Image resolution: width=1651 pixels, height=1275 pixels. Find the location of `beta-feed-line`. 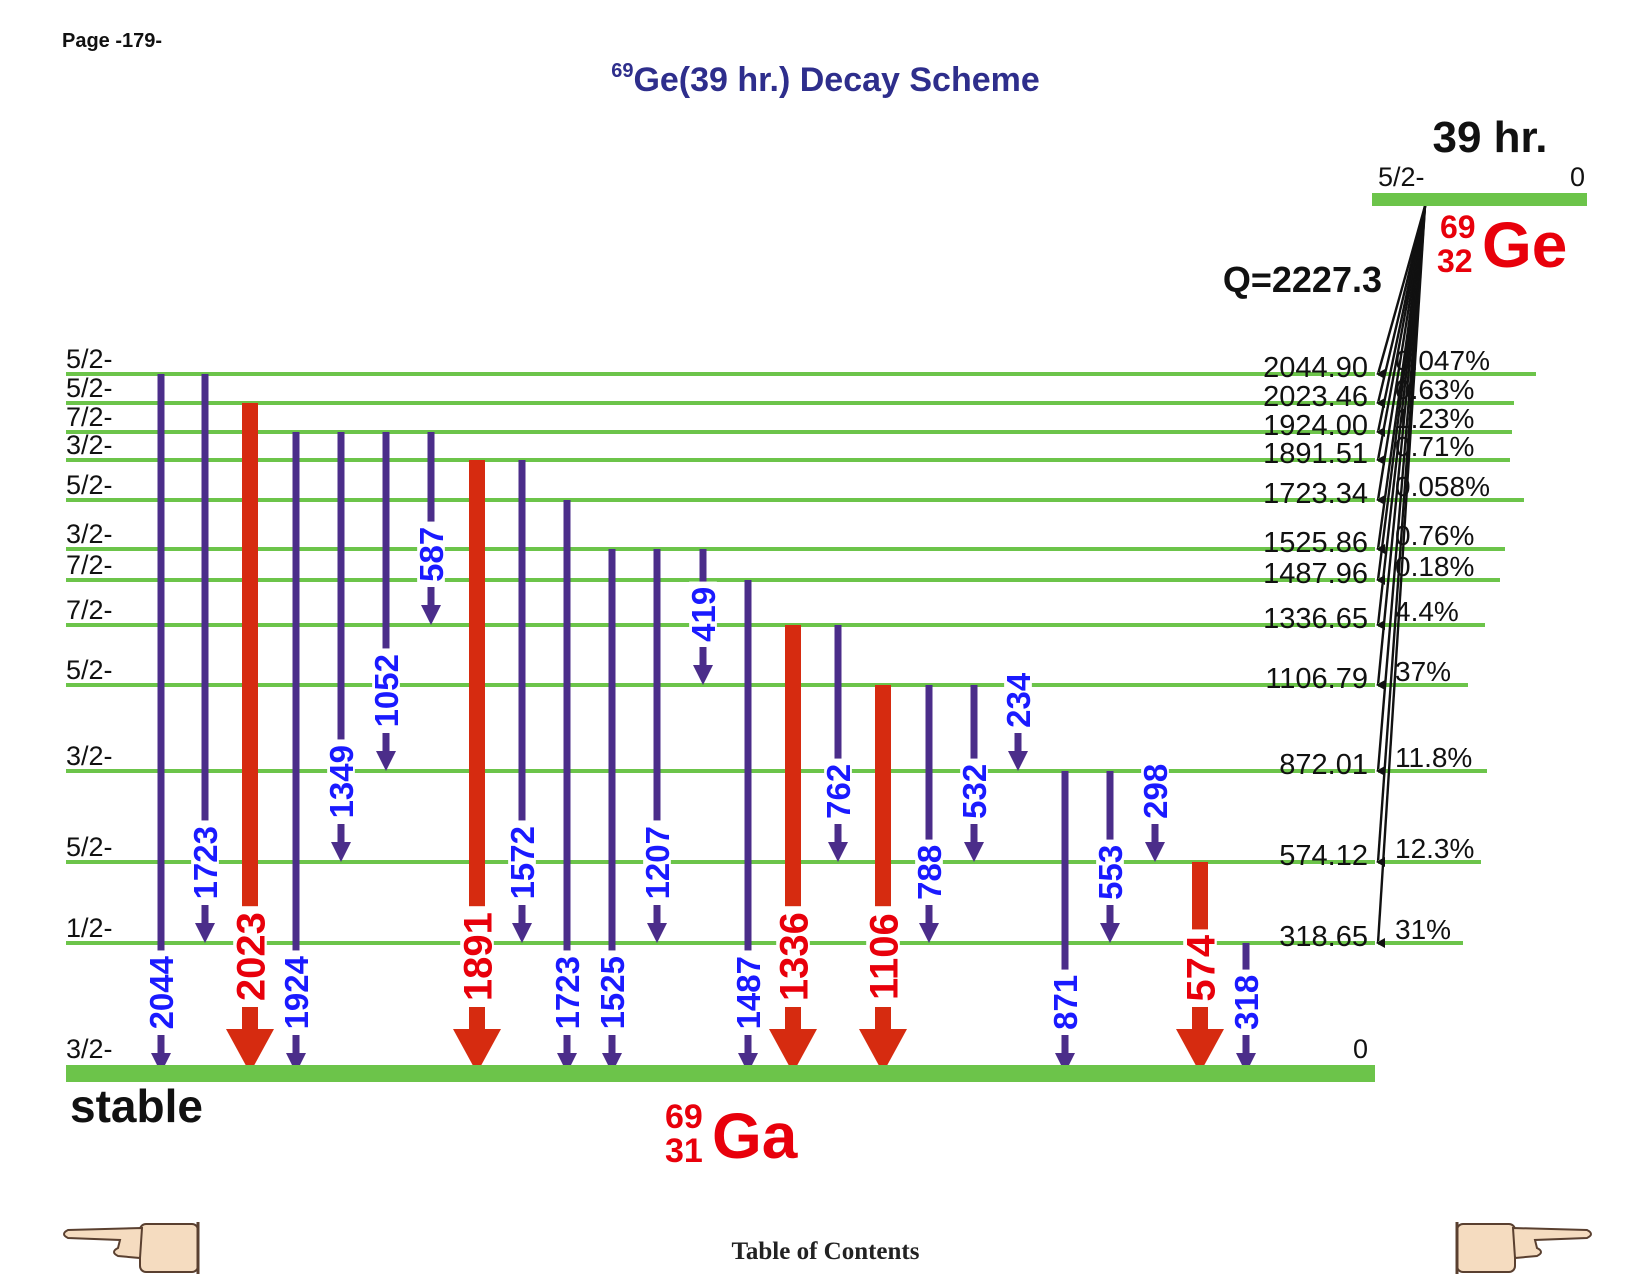

beta-feed-line is located at coordinates (1401, 574).